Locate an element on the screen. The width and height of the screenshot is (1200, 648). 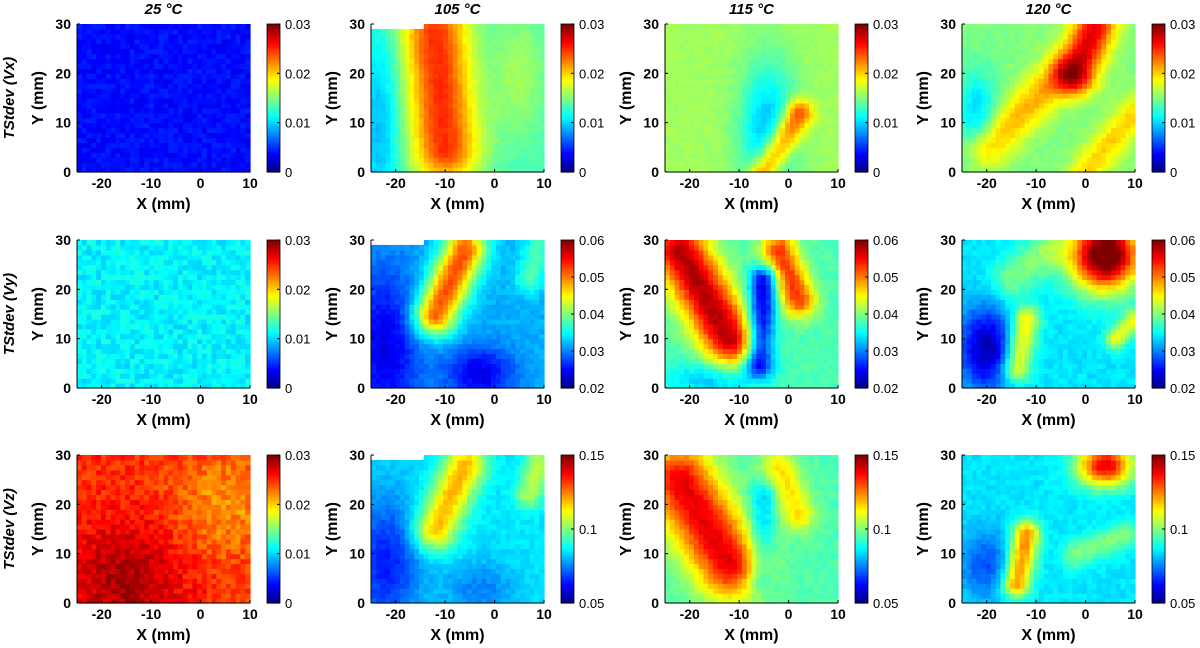
x-tick-label: -20 is located at coordinates (690, 183).